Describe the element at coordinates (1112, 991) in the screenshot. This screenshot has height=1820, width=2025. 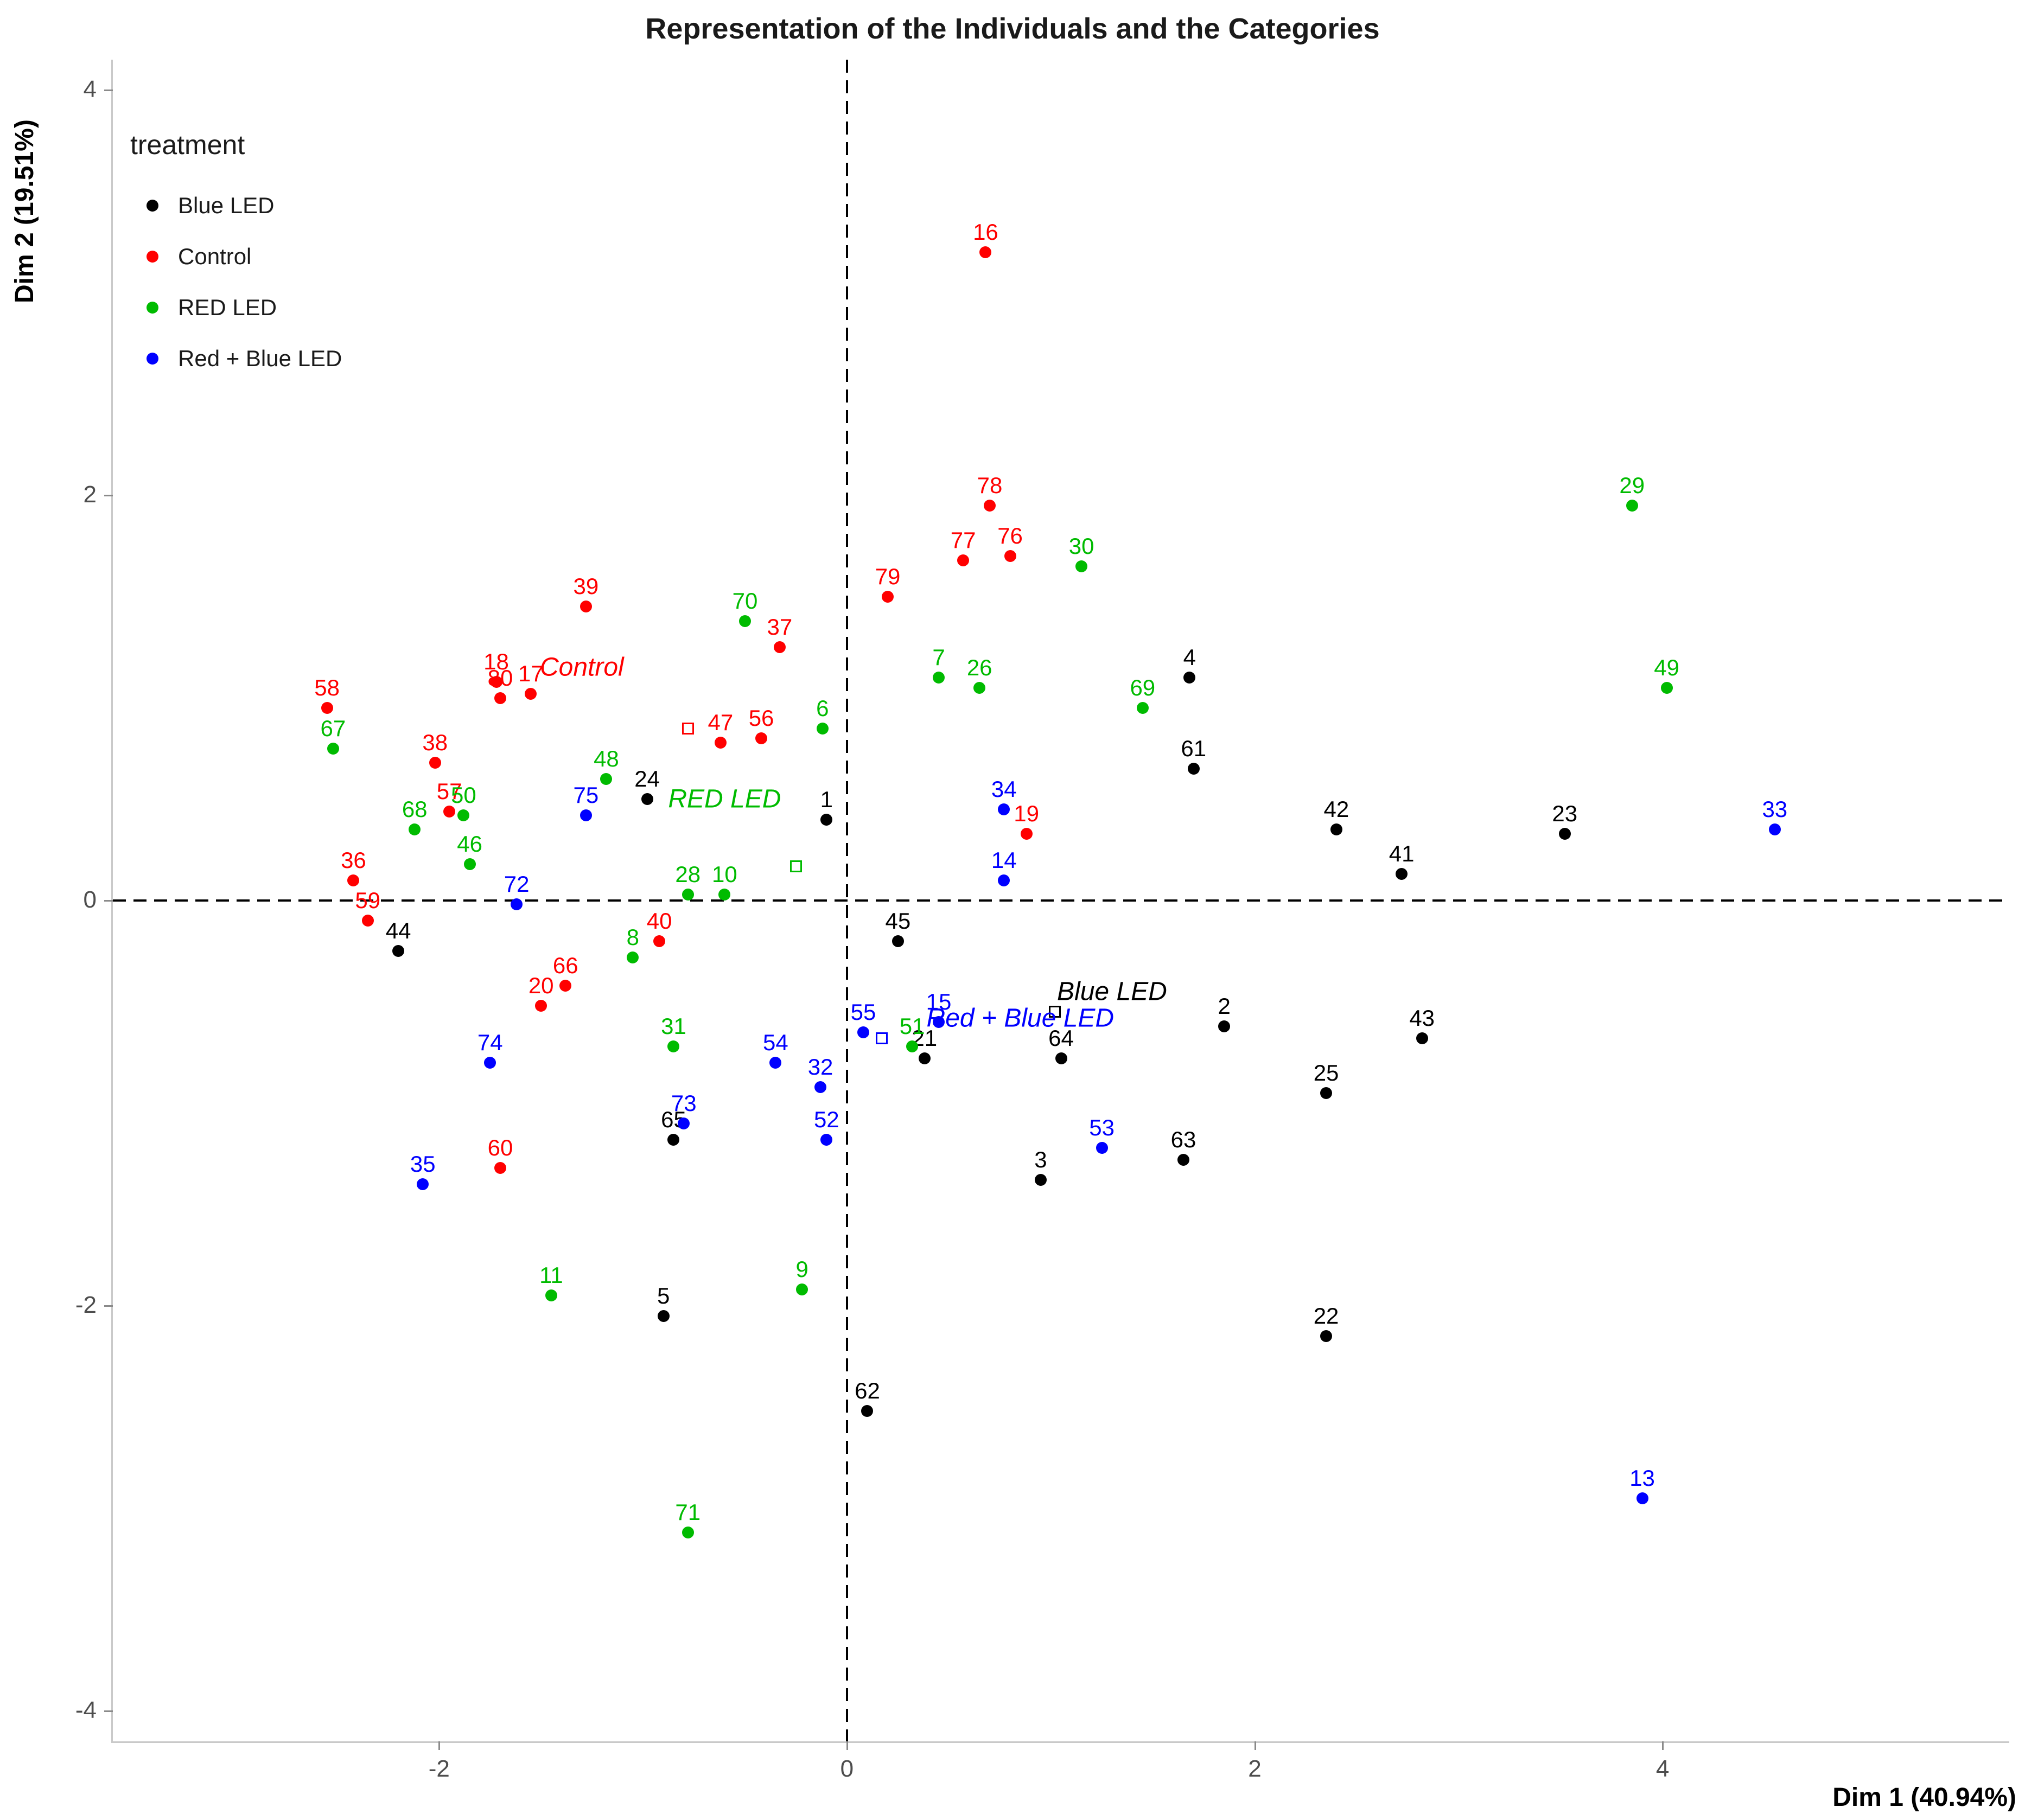
I see `category-label: Blue LED` at that location.